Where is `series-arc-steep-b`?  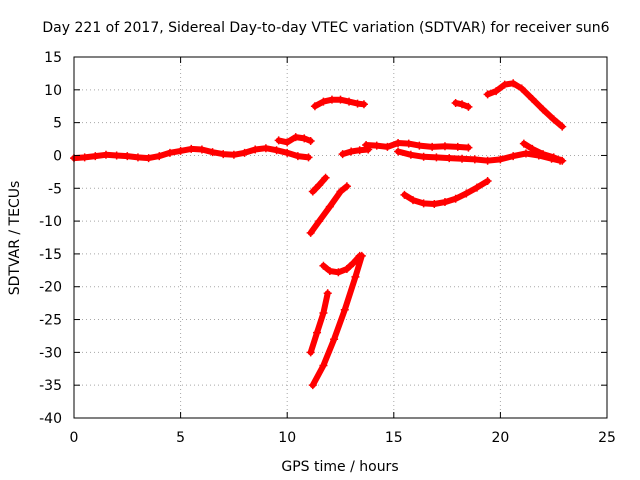
series-arc-steep-b is located at coordinates (319, 323).